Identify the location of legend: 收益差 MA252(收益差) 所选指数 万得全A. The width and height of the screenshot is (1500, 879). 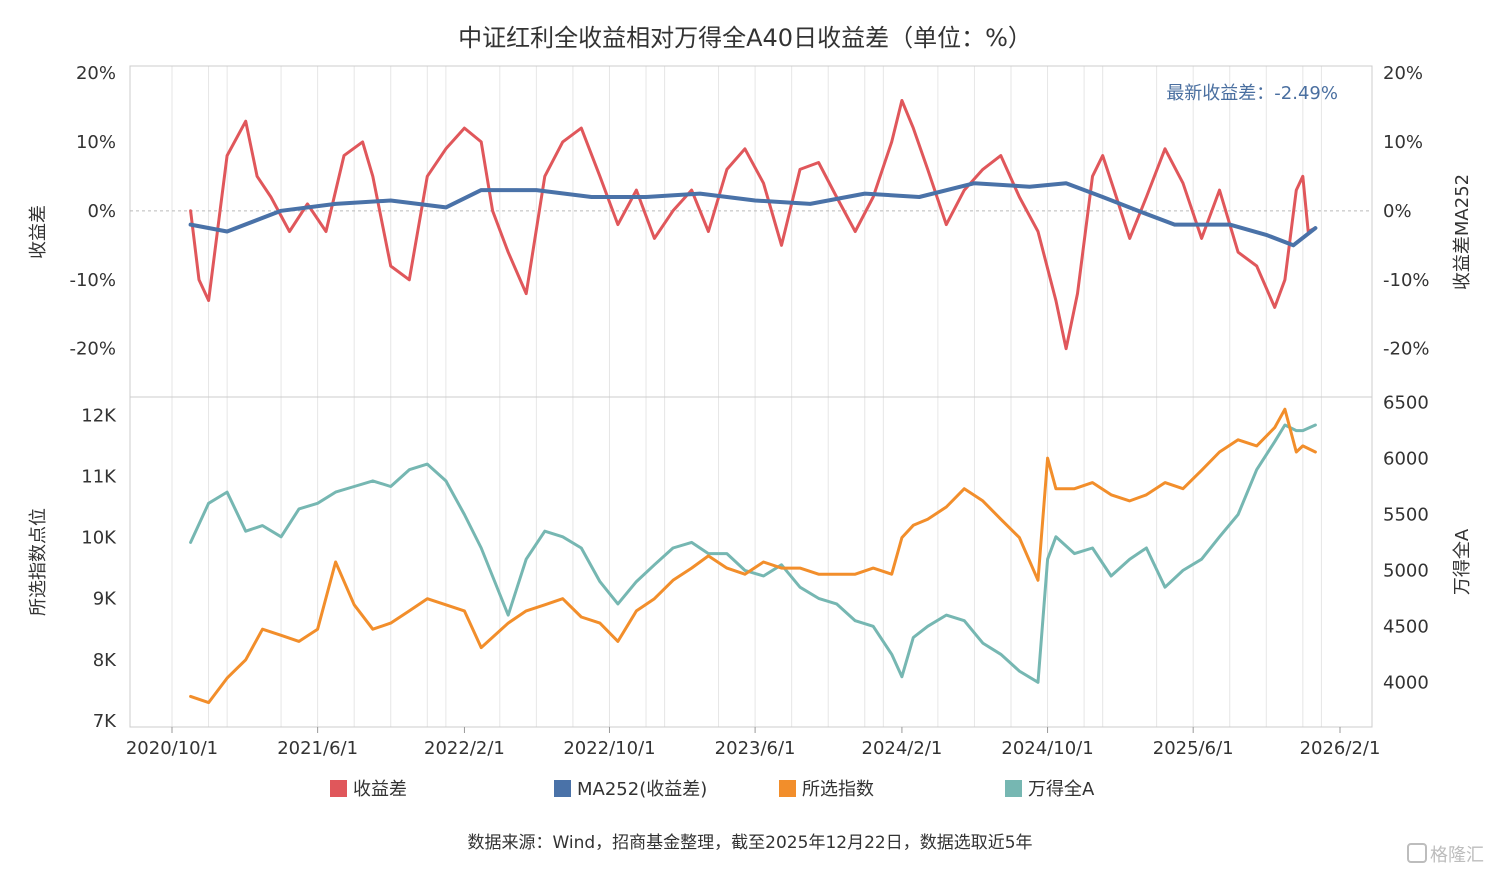
(712, 789).